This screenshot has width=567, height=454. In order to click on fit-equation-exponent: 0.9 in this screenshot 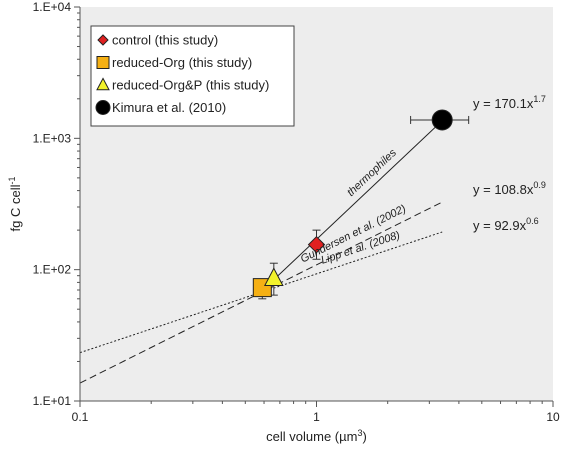, I will do `click(539, 185)`.